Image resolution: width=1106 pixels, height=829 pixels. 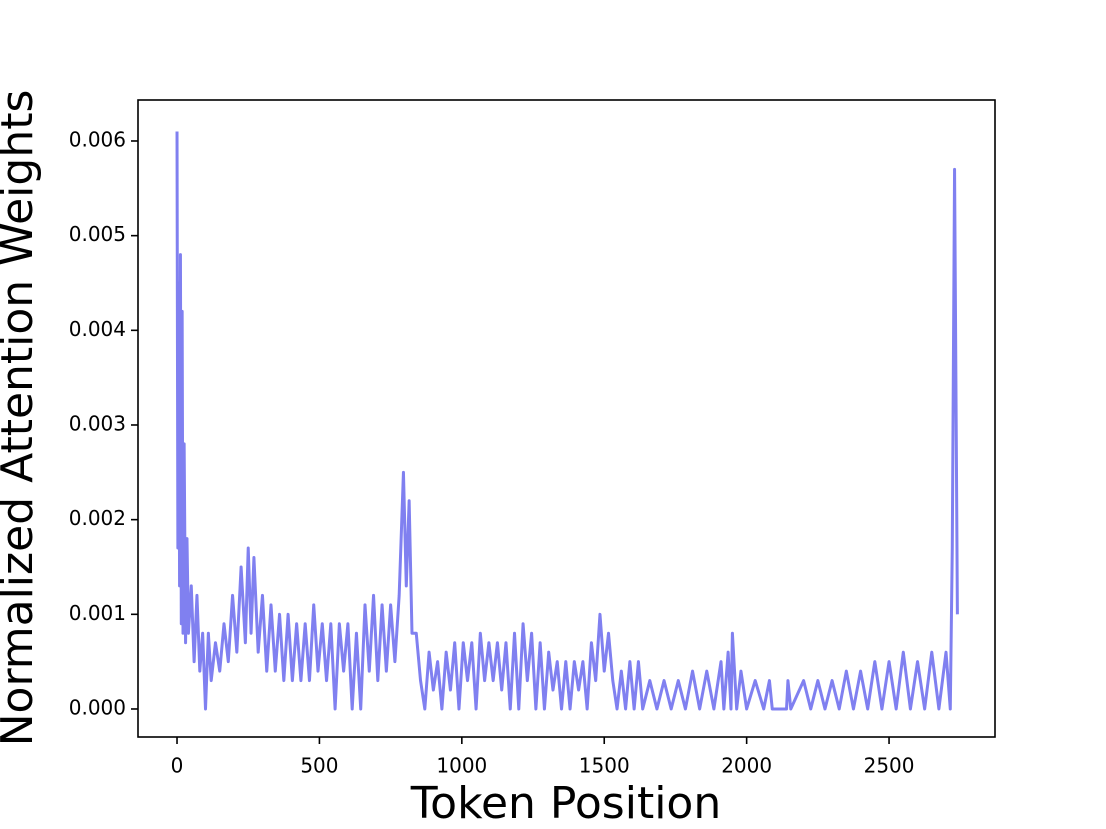 What do you see at coordinates (604, 766) in the screenshot?
I see `x-tick-label: 1500` at bounding box center [604, 766].